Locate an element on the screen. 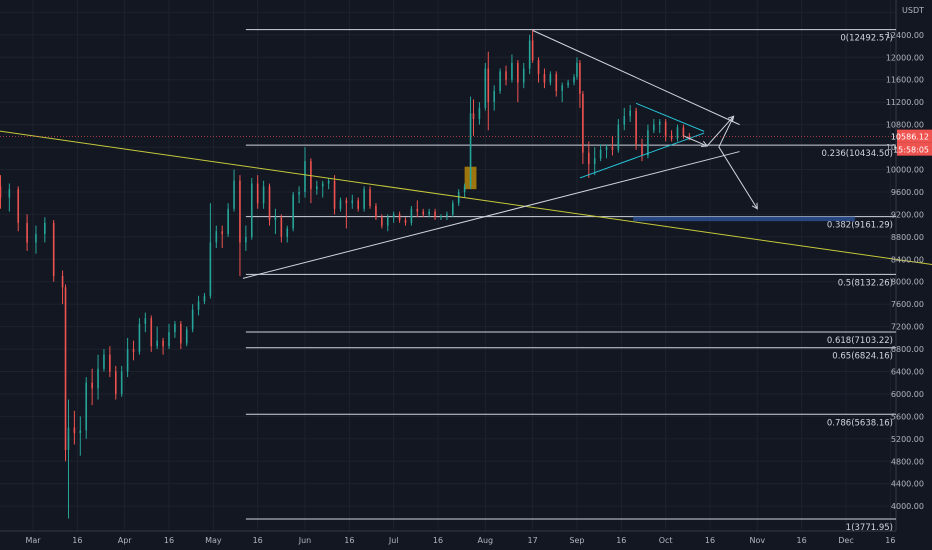 The height and width of the screenshot is (550, 932). time-tick-label: May is located at coordinates (213, 540).